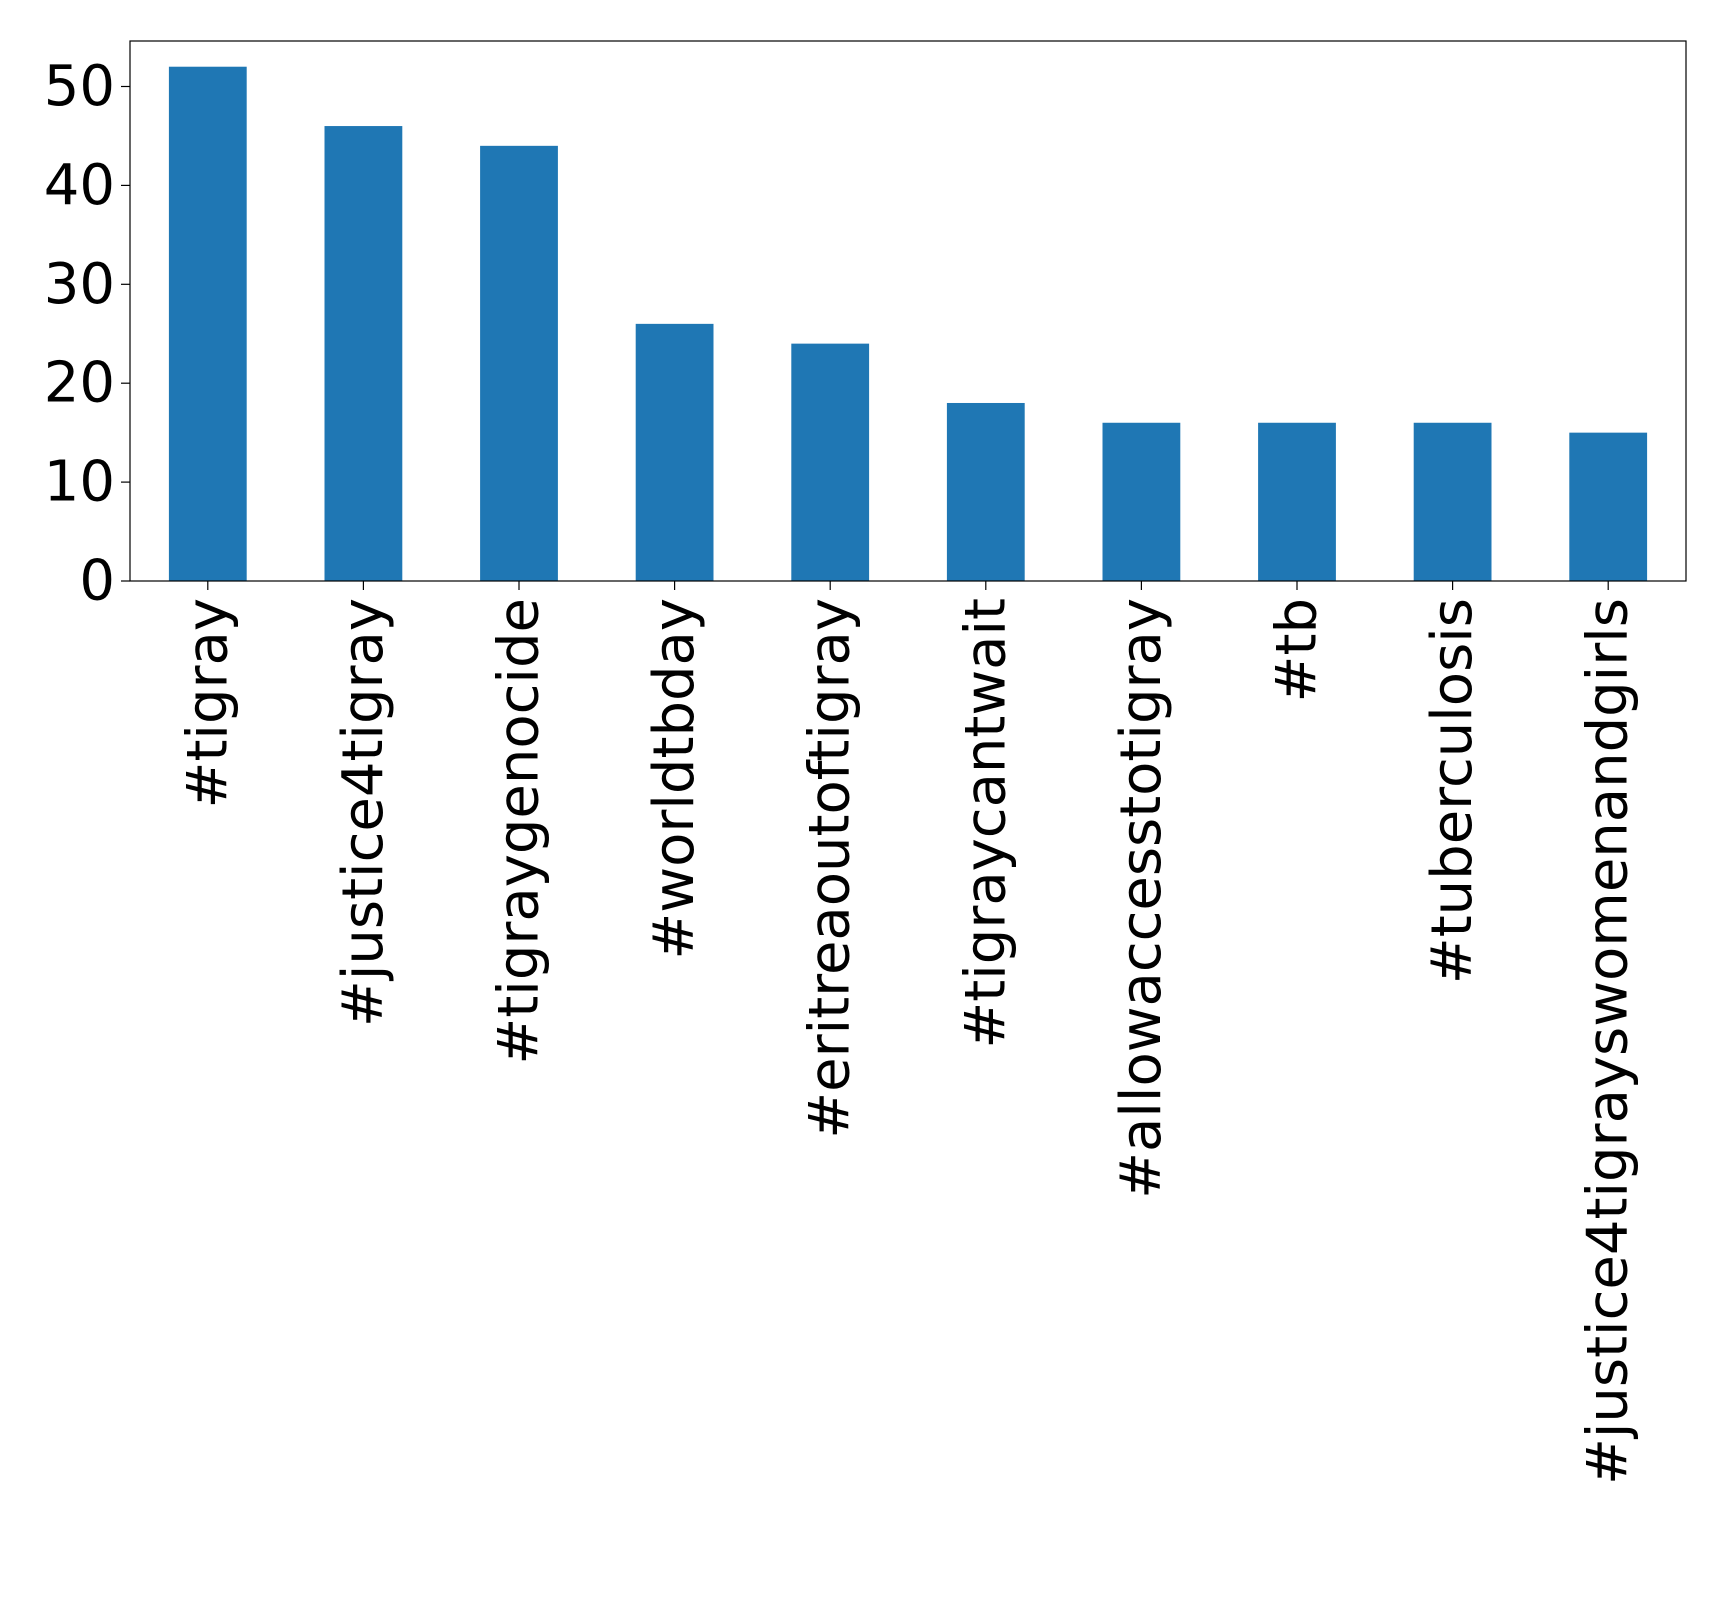  What do you see at coordinates (87, 334) in the screenshot?
I see `y-axis-ticks: 0 10 20 30 40 50` at bounding box center [87, 334].